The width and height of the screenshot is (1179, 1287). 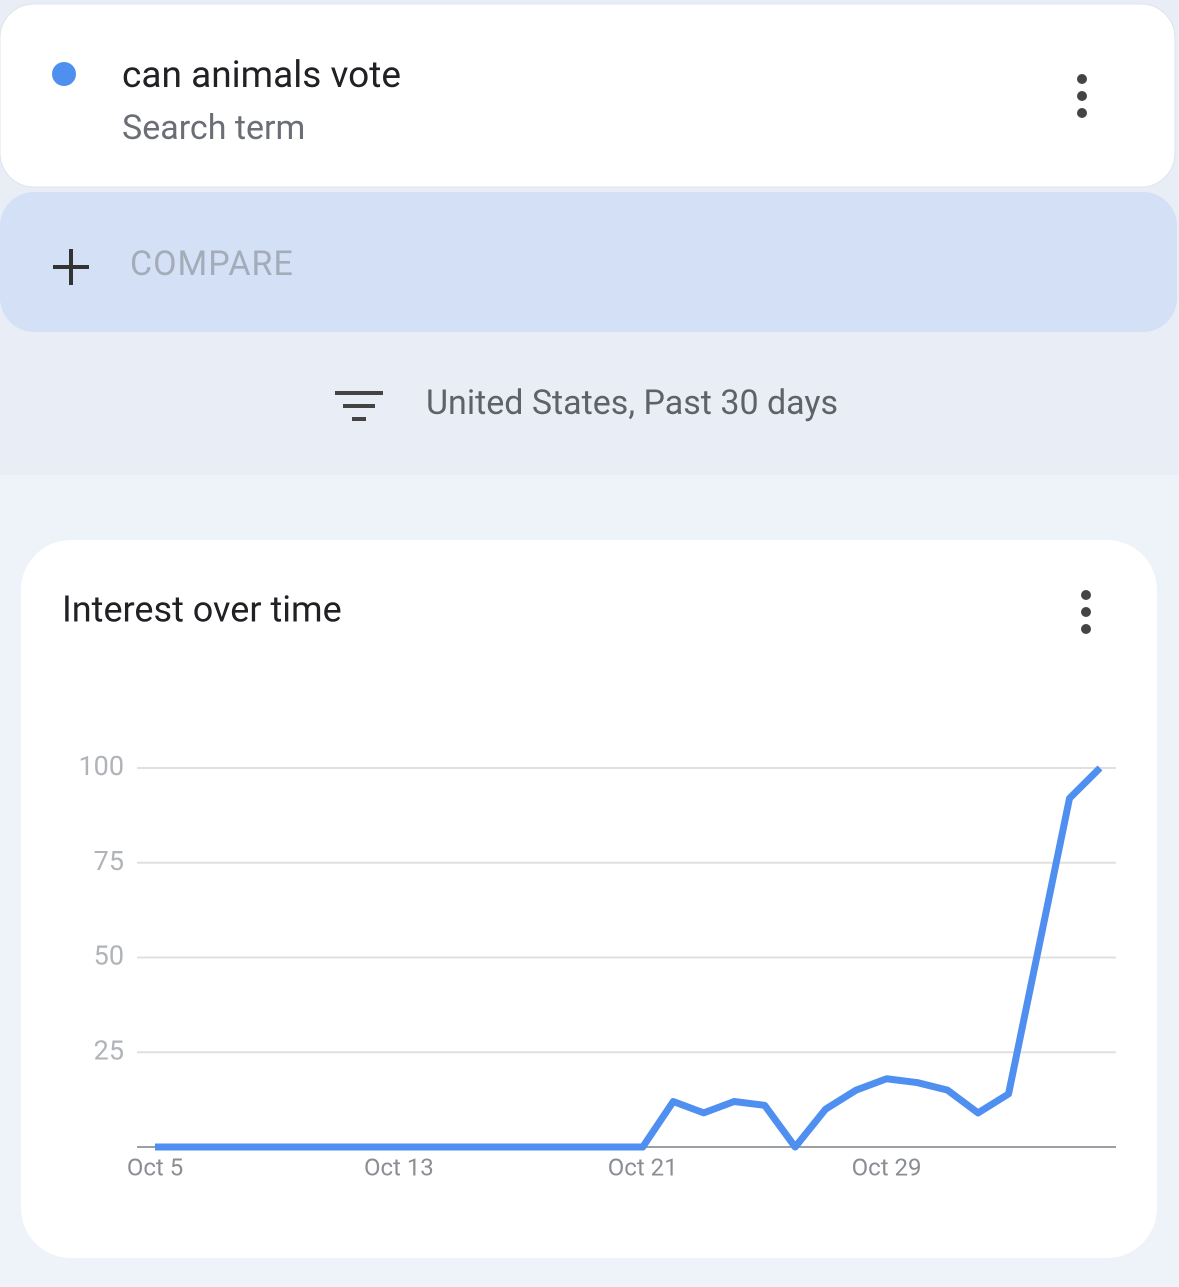 What do you see at coordinates (202, 610) in the screenshot?
I see `chart-title: Interest over time` at bounding box center [202, 610].